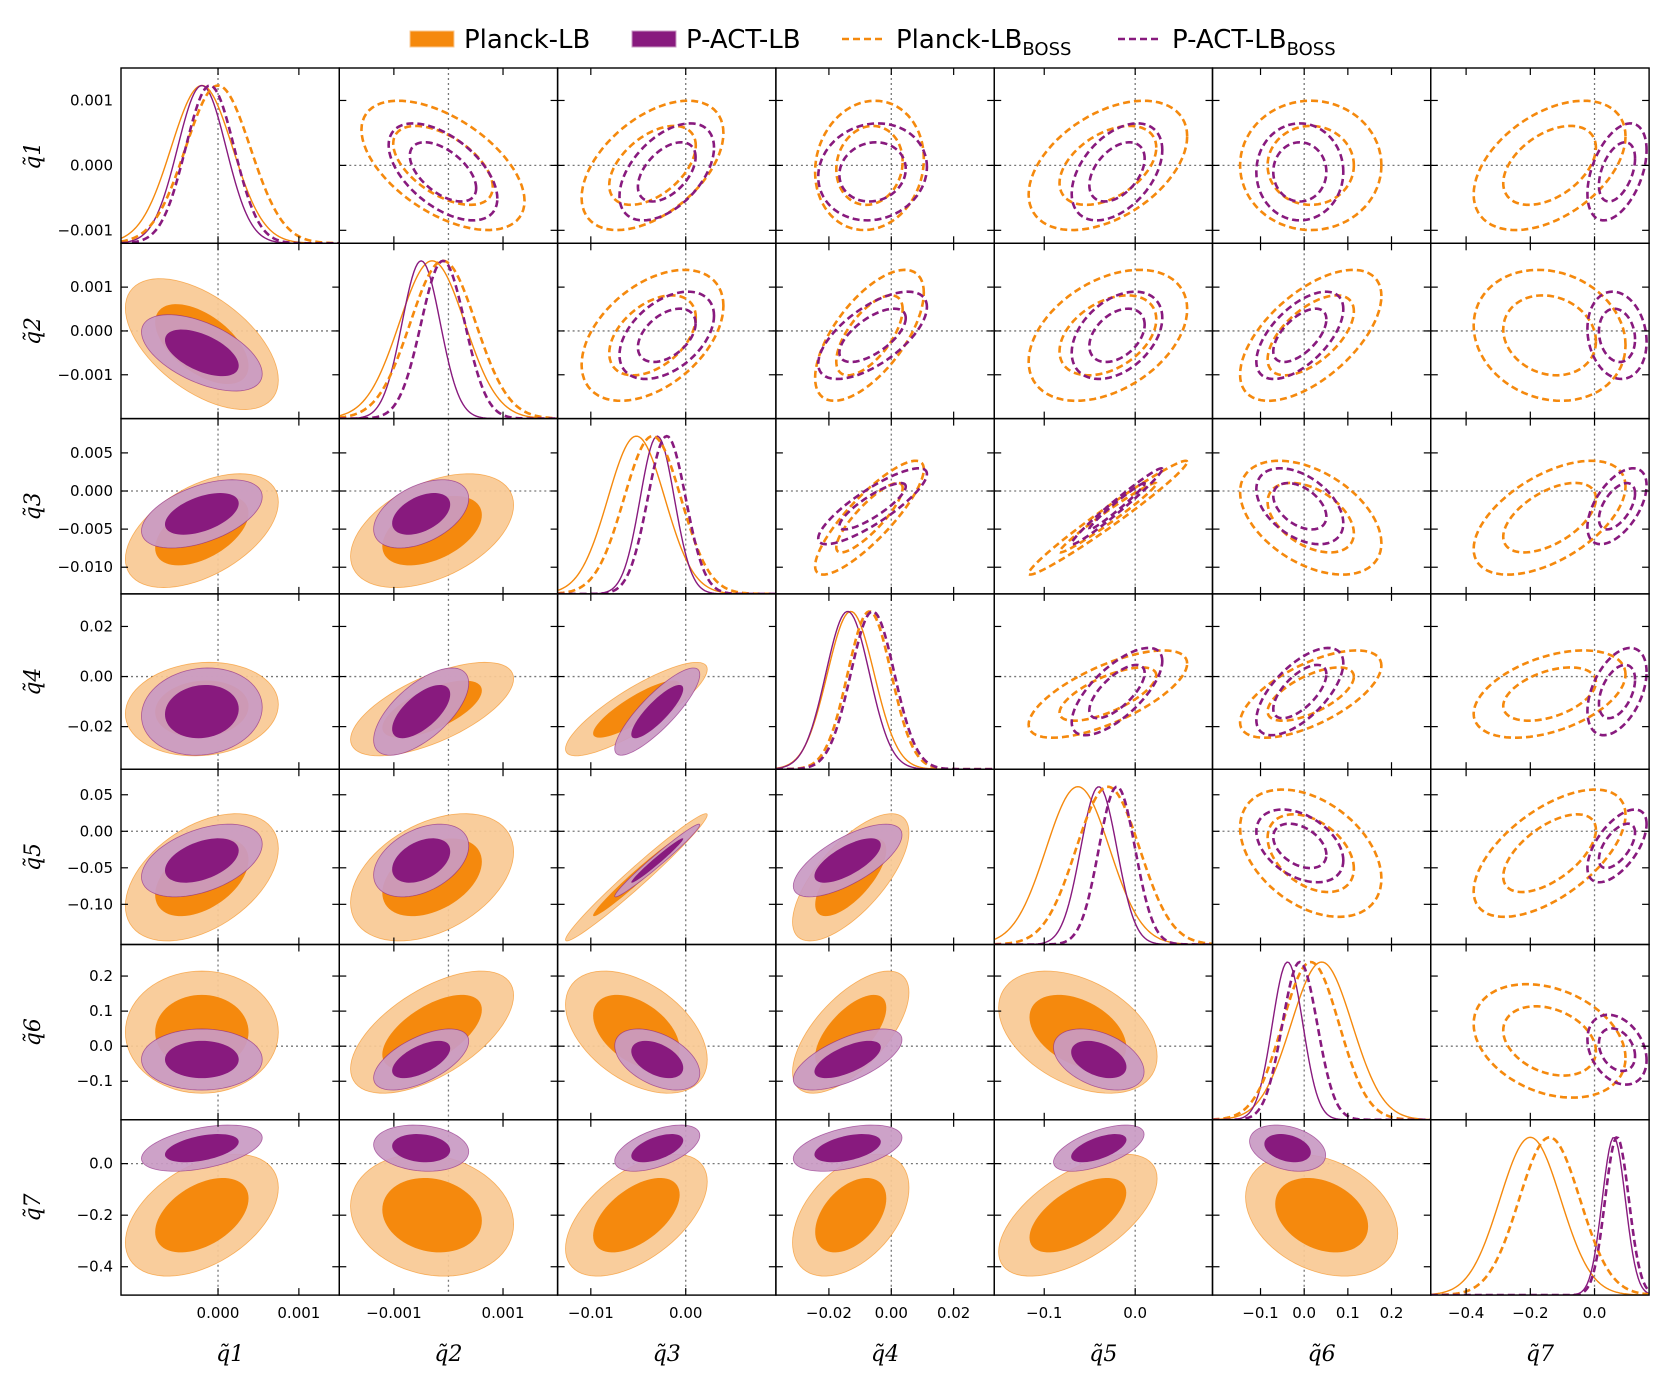 This screenshot has width=1661, height=1377. Describe the element at coordinates (885, 1354) in the screenshot. I see `x-axis-label: q̃4` at that location.